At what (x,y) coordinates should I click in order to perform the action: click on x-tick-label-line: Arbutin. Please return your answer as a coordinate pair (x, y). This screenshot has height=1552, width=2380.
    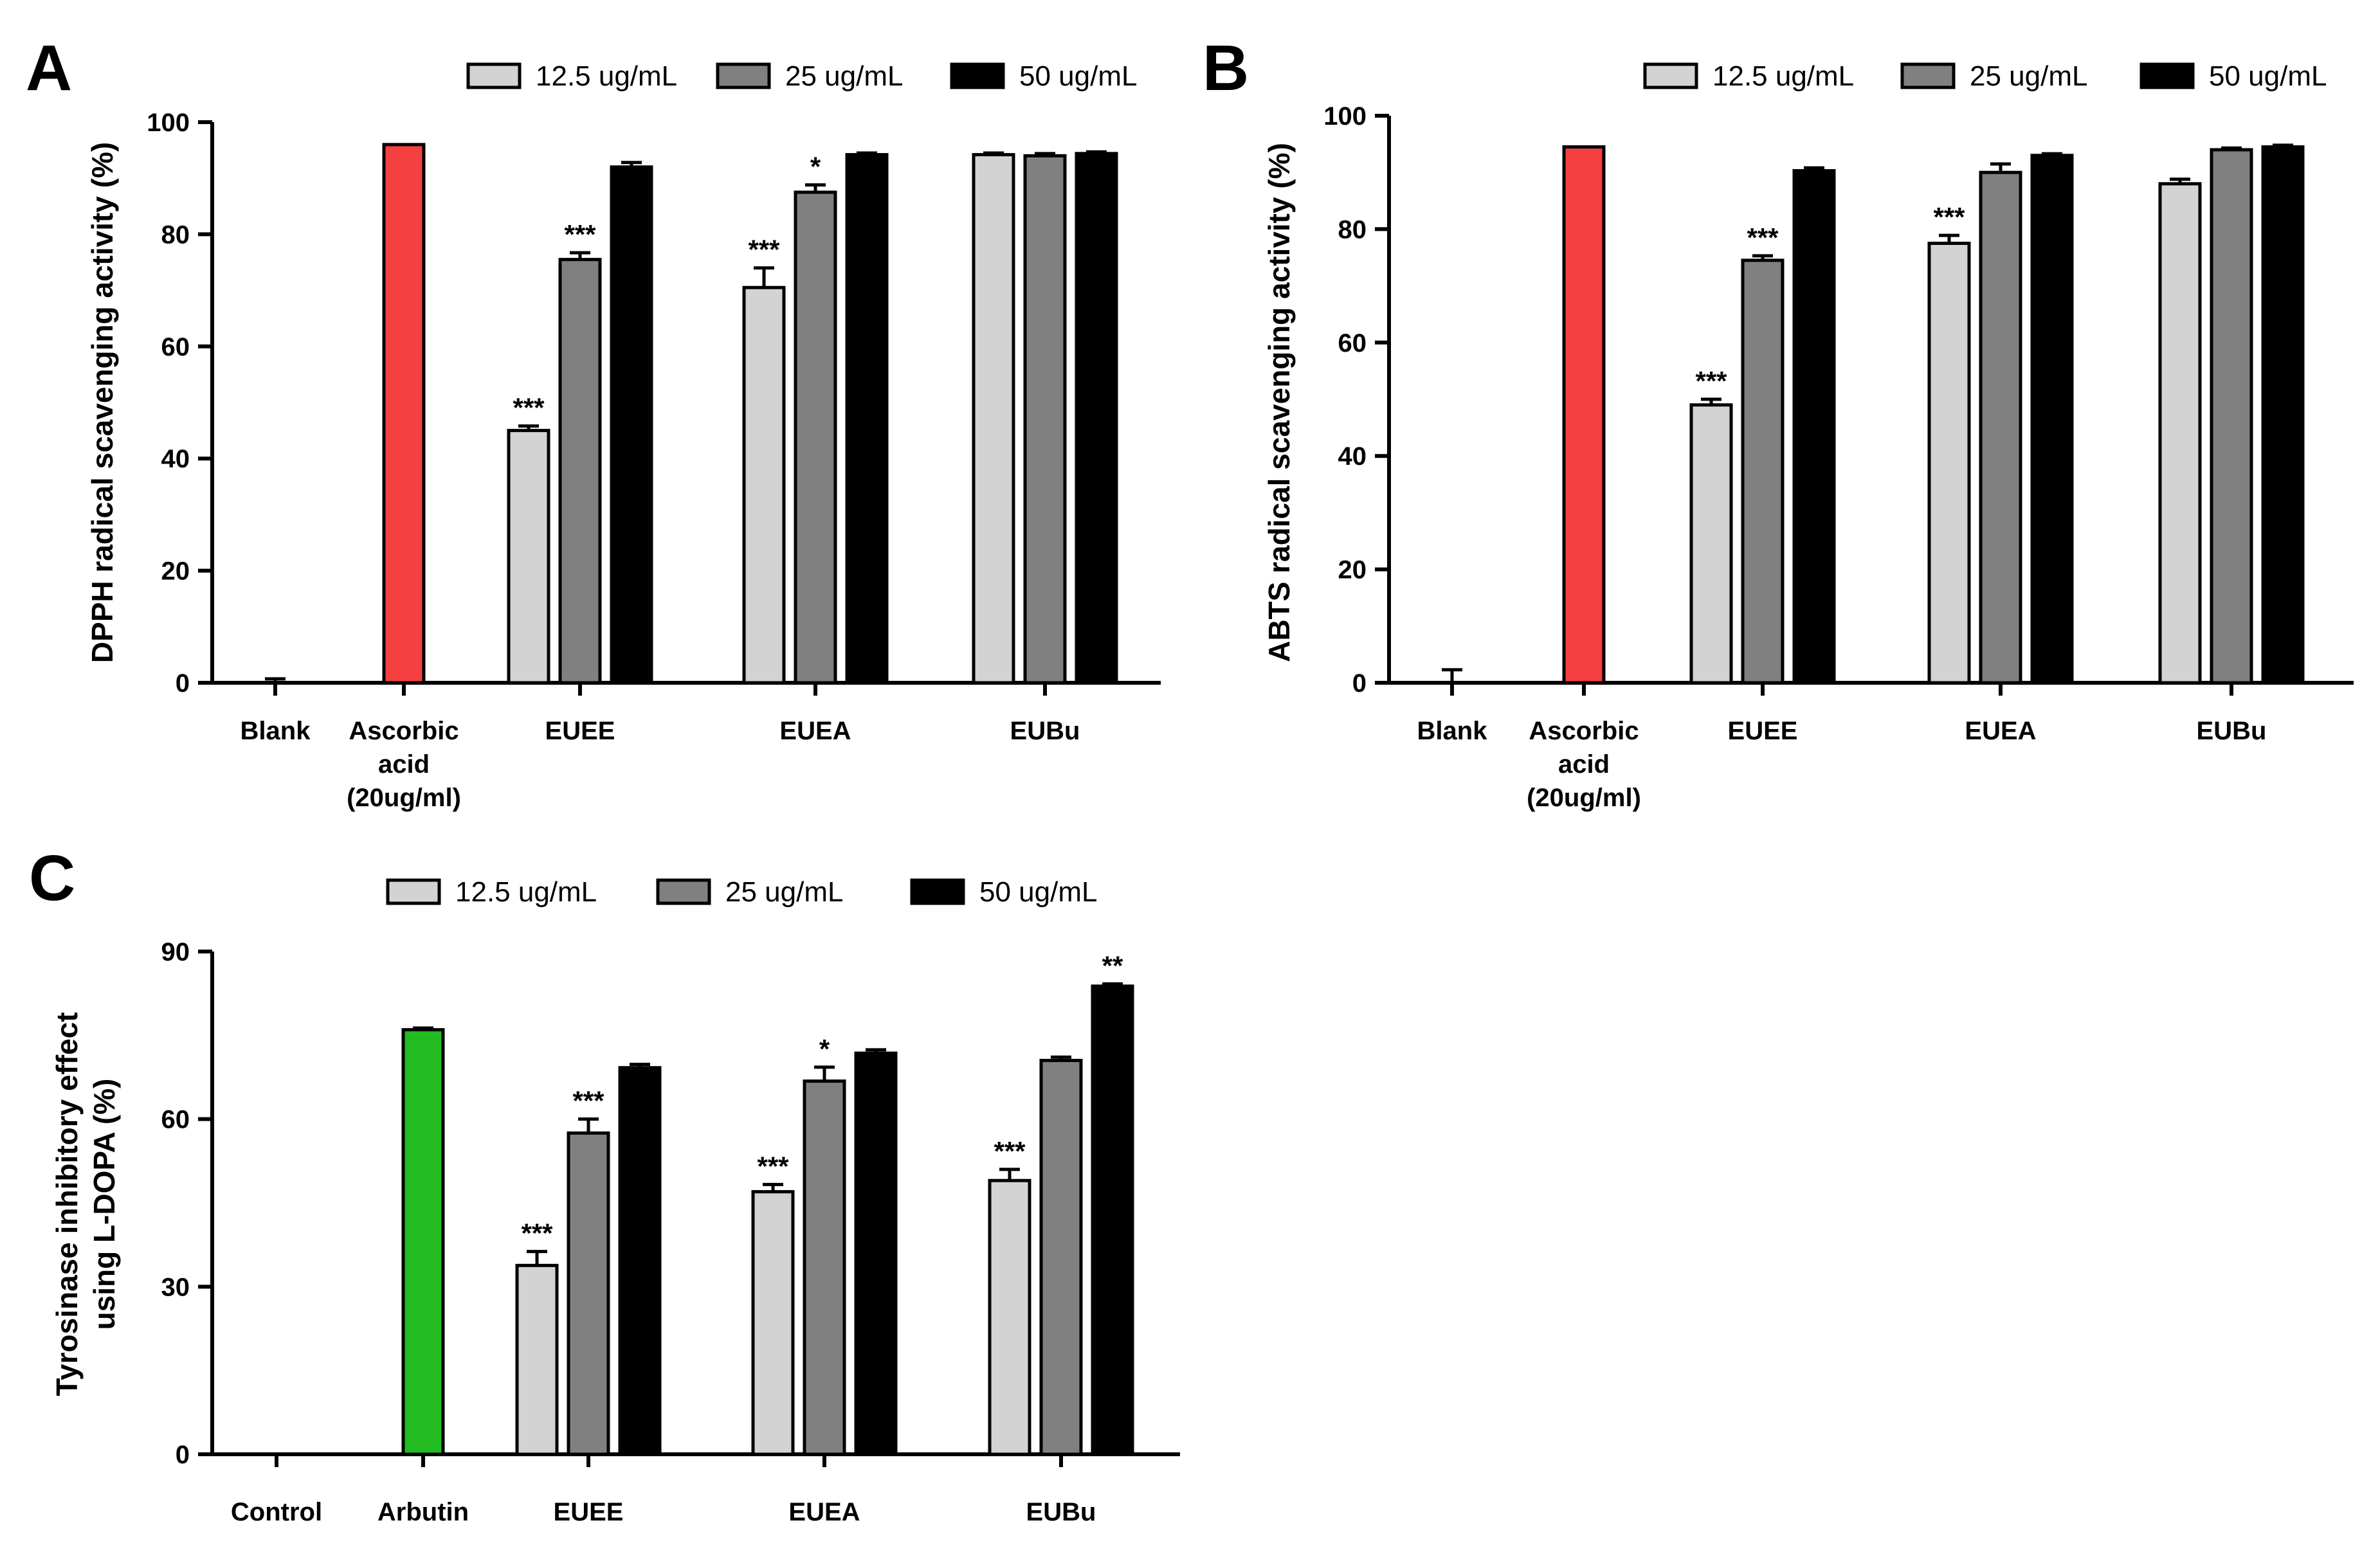
    Looking at the image, I should click on (423, 1512).